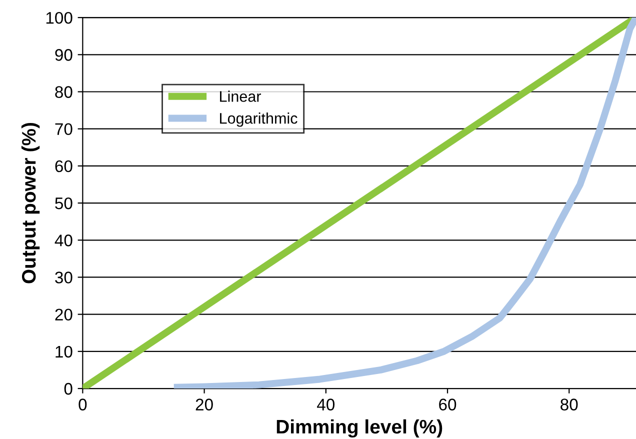 Image resolution: width=636 pixels, height=439 pixels. What do you see at coordinates (64, 352) in the screenshot?
I see `y-tick-label: 10` at bounding box center [64, 352].